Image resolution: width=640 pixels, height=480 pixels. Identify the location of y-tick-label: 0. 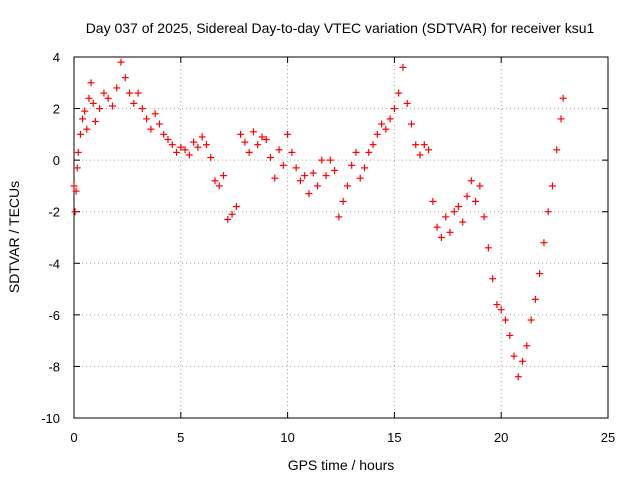
(56, 160).